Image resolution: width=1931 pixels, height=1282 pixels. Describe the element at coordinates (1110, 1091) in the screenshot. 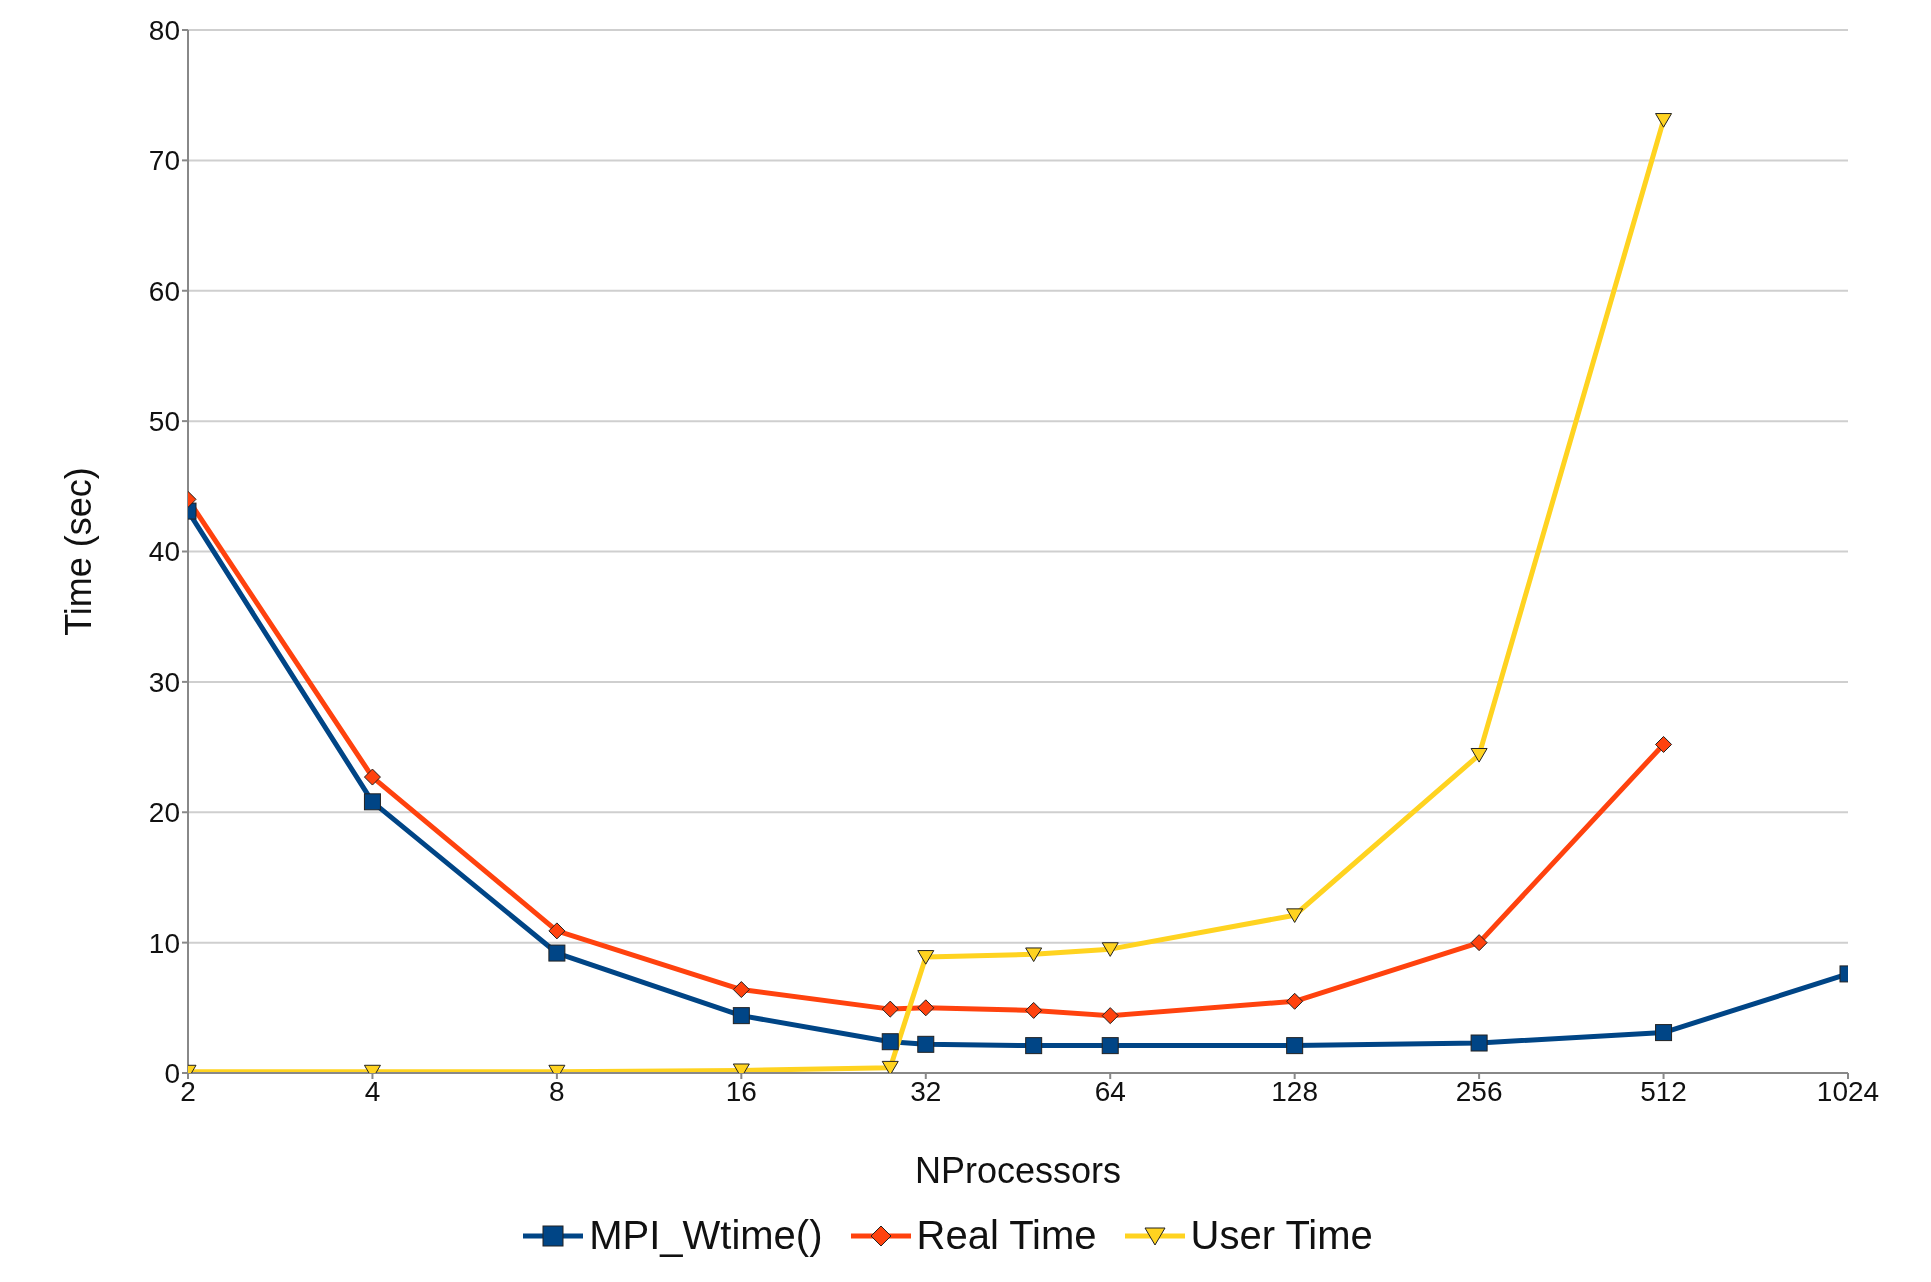

I see `x-tick-label: 64` at that location.